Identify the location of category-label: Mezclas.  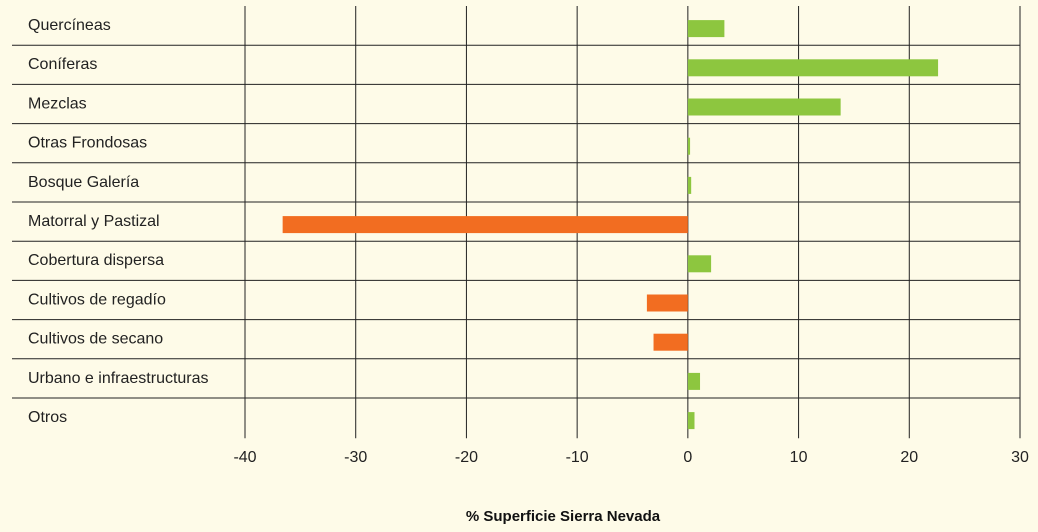
(57, 103).